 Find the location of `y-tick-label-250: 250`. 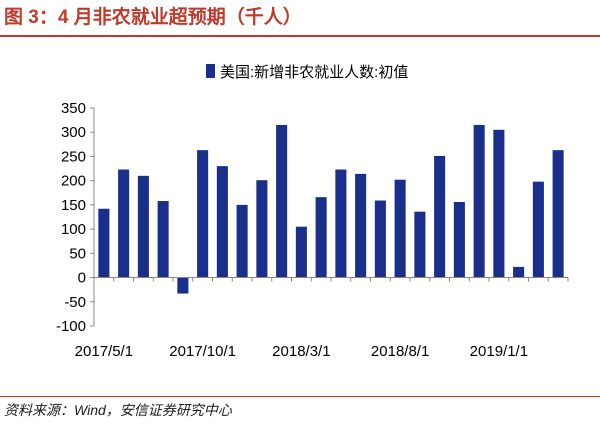

y-tick-label-250: 250 is located at coordinates (73, 156).